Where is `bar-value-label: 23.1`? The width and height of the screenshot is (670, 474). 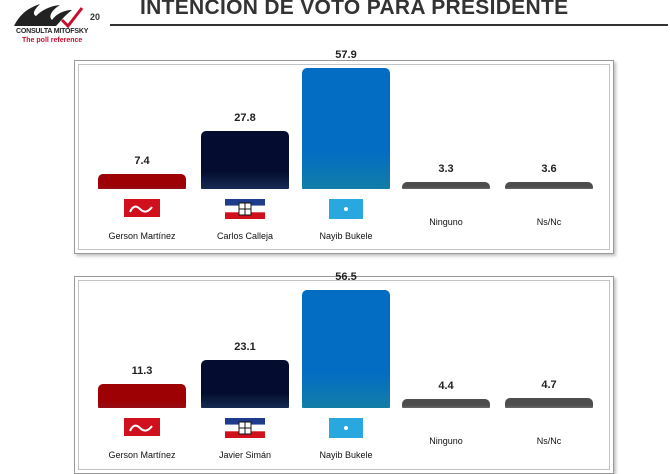
bar-value-label: 23.1 is located at coordinates (245, 346).